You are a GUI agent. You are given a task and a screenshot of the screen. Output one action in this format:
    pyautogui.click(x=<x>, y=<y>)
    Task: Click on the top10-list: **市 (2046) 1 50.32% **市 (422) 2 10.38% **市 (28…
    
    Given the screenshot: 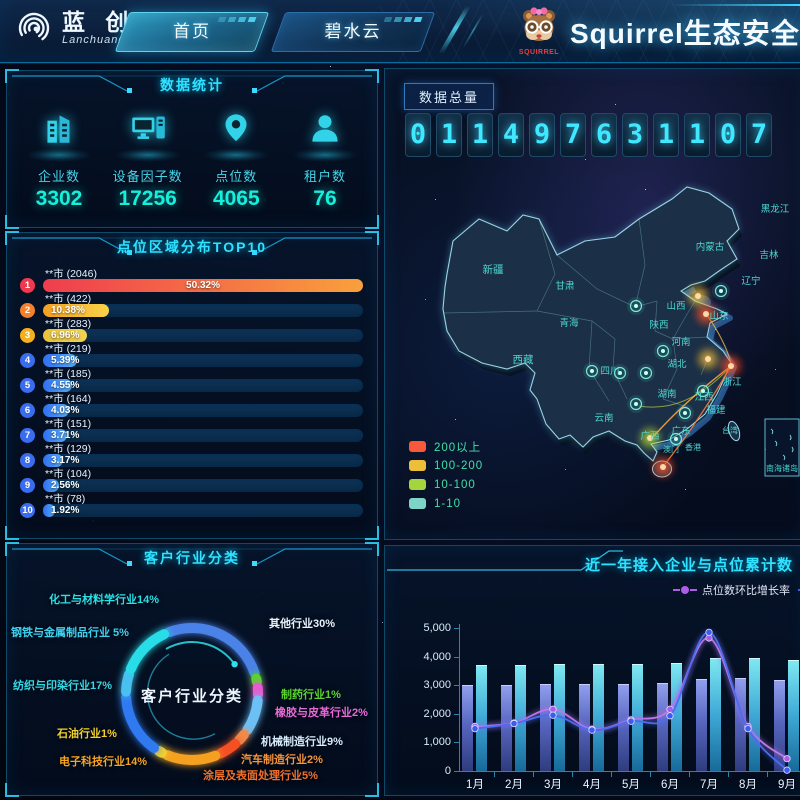 What is the action you would take?
    pyautogui.click(x=192, y=390)
    